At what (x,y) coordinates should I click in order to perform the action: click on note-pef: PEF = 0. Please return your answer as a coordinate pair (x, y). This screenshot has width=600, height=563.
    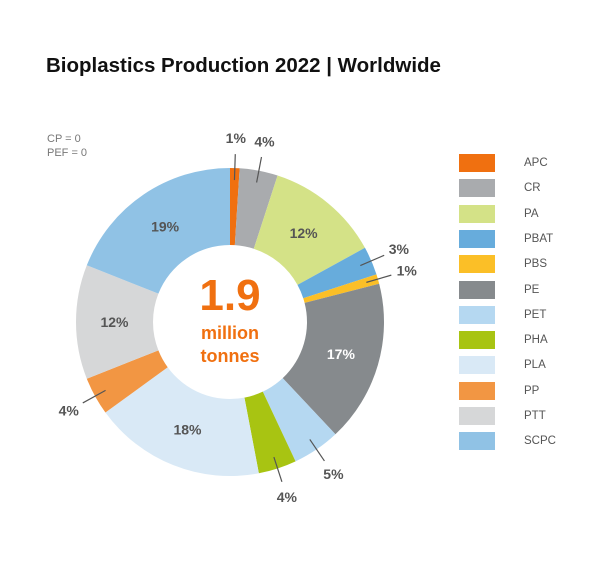
    Looking at the image, I should click on (67, 153).